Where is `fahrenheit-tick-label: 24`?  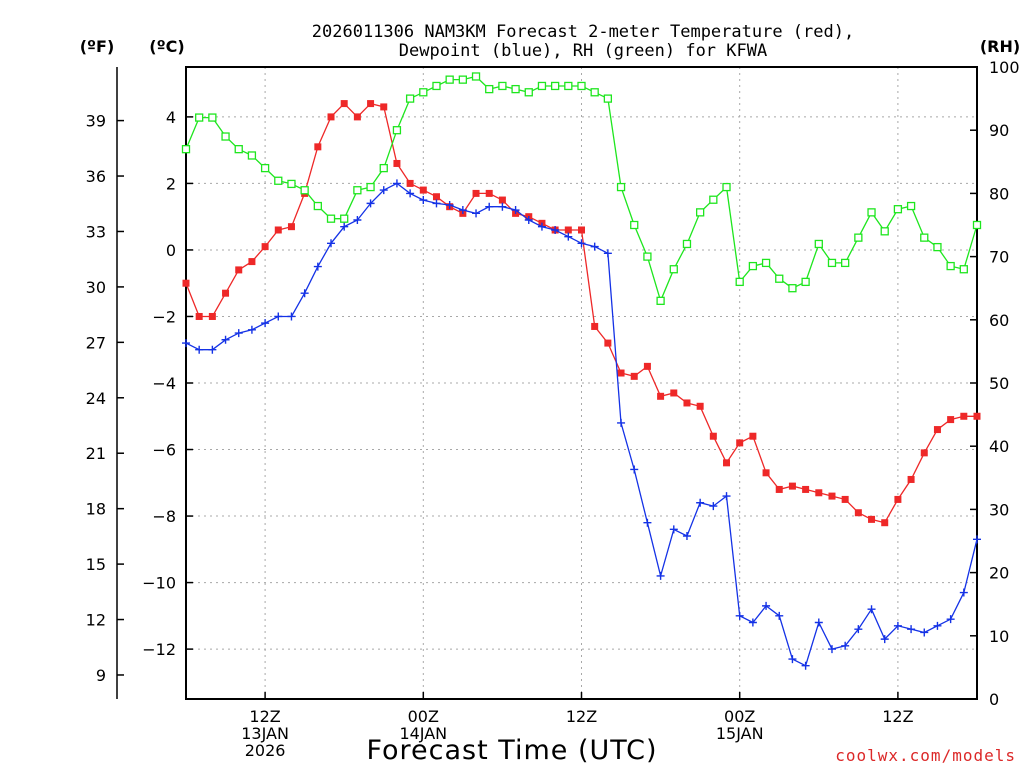
fahrenheit-tick-label: 24 is located at coordinates (96, 398).